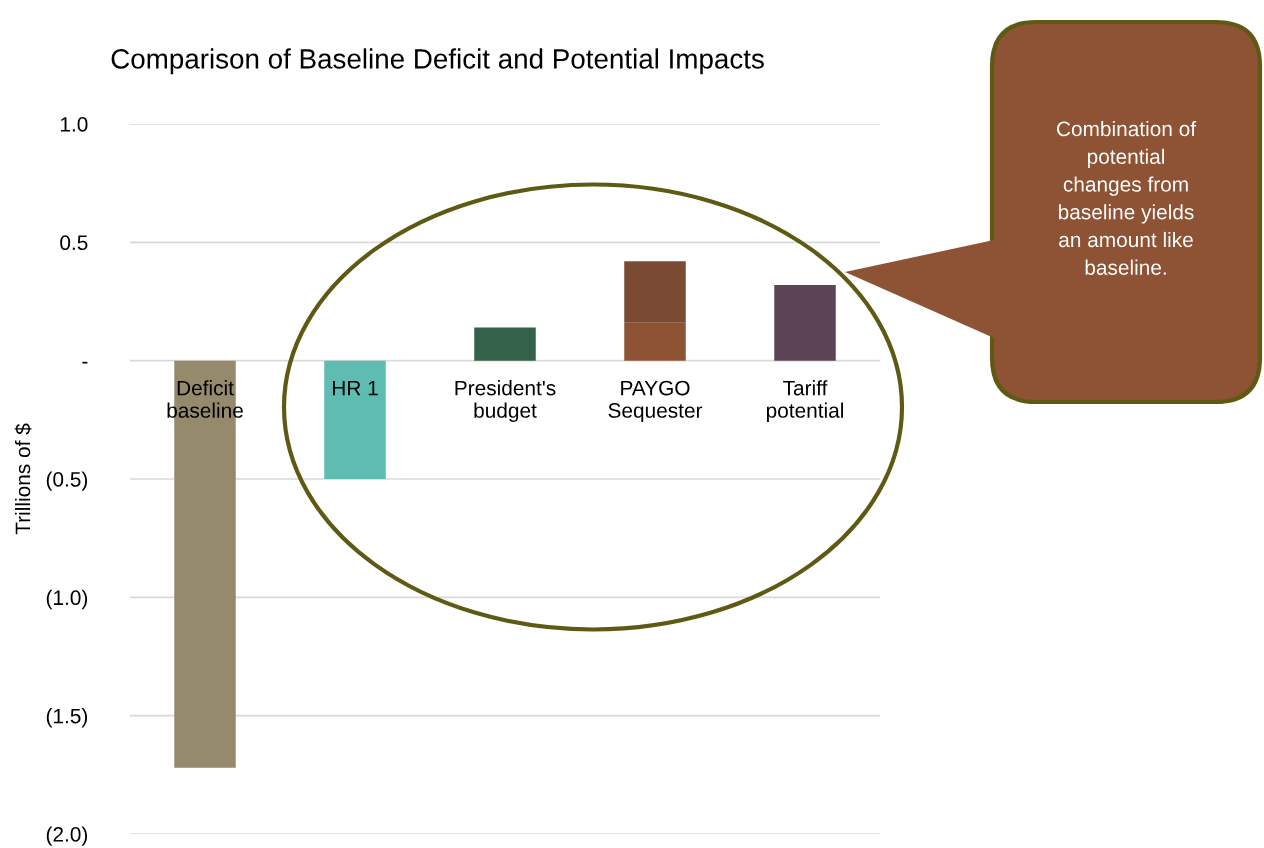 This screenshot has height=848, width=1264. Describe the element at coordinates (655, 401) in the screenshot. I see `x-tick-label: PAYGO Sequester` at that location.